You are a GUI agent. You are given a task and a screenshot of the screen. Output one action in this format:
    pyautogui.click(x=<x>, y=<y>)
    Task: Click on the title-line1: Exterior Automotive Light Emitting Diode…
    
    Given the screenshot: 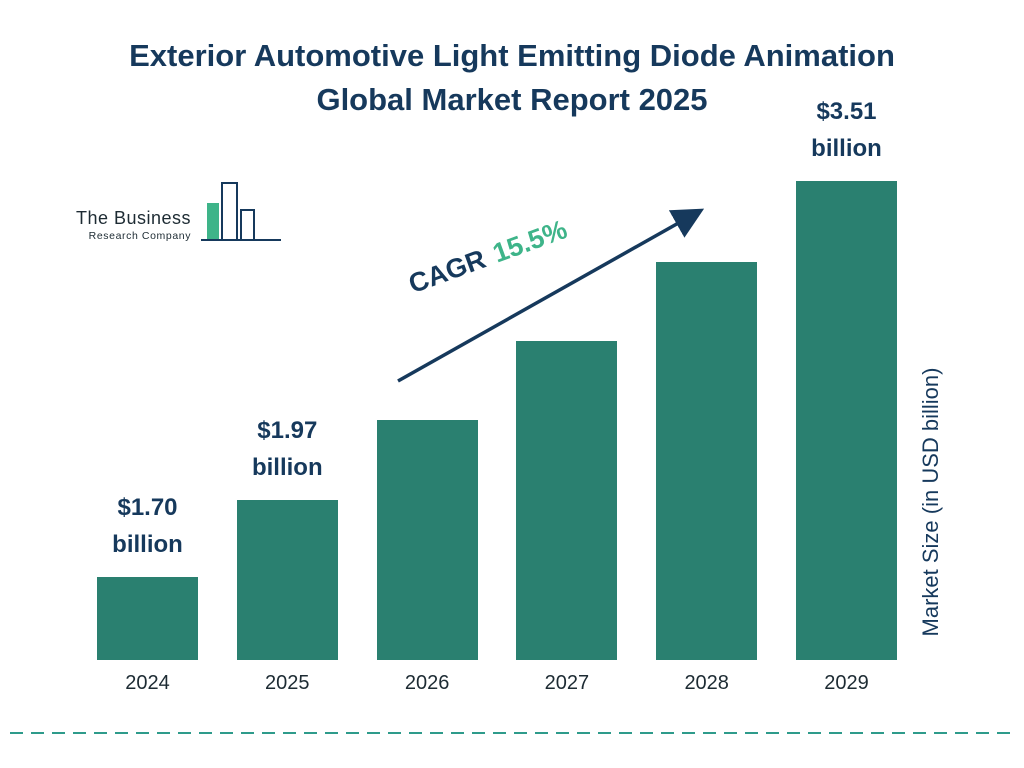 What is the action you would take?
    pyautogui.click(x=512, y=55)
    